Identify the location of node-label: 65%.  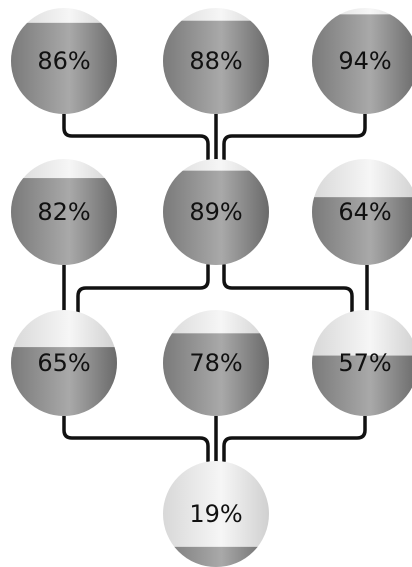
(63, 363).